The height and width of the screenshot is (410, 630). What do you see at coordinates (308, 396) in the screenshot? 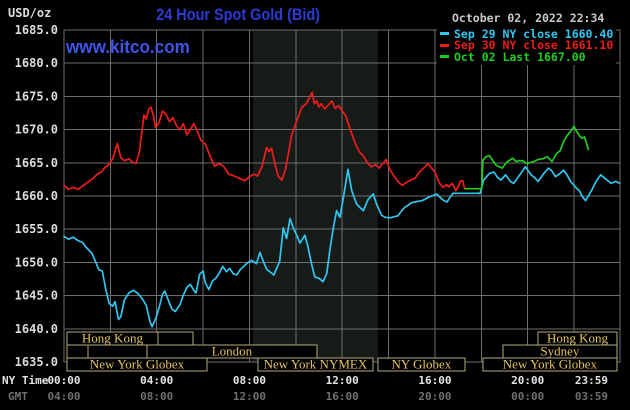
I see `x-axis-row-gmt: GMT 04:00 08:00 12:00 16:00 20:00 00:00 03:59` at bounding box center [308, 396].